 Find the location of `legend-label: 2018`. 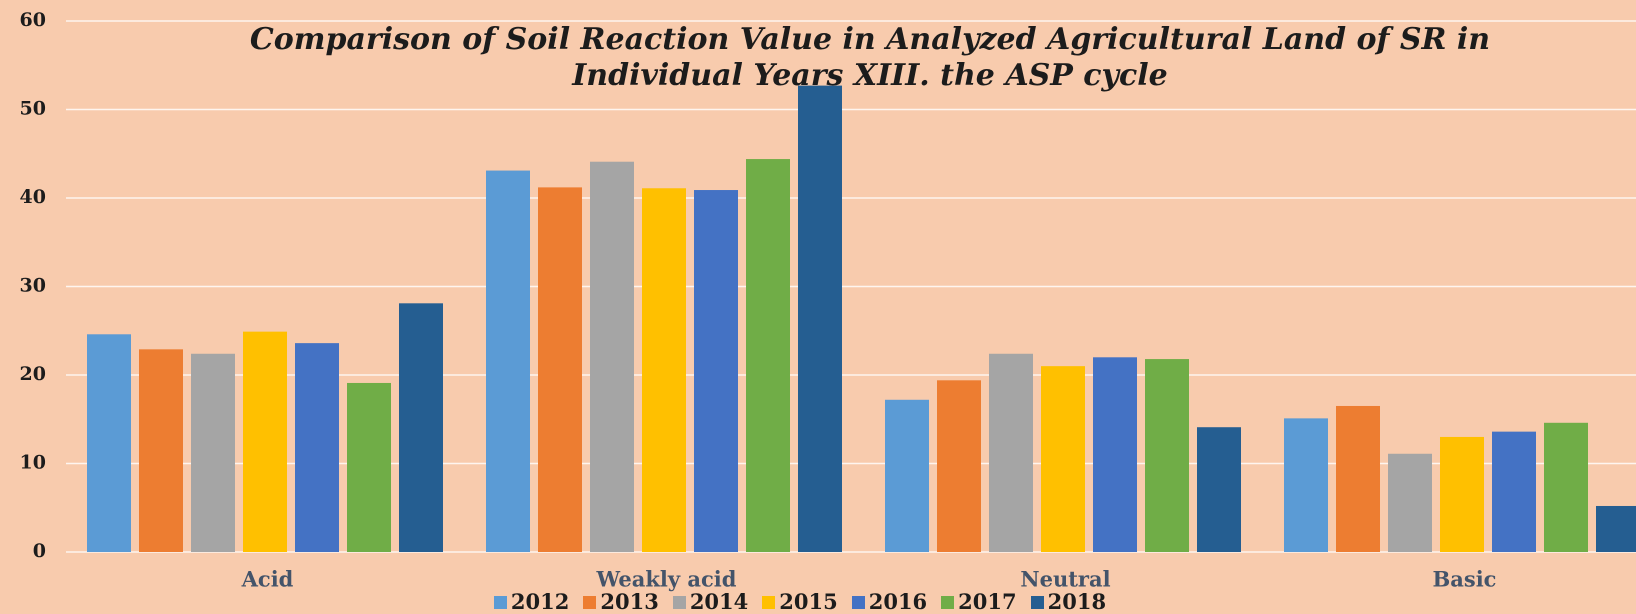

legend-label: 2018 is located at coordinates (1077, 601).